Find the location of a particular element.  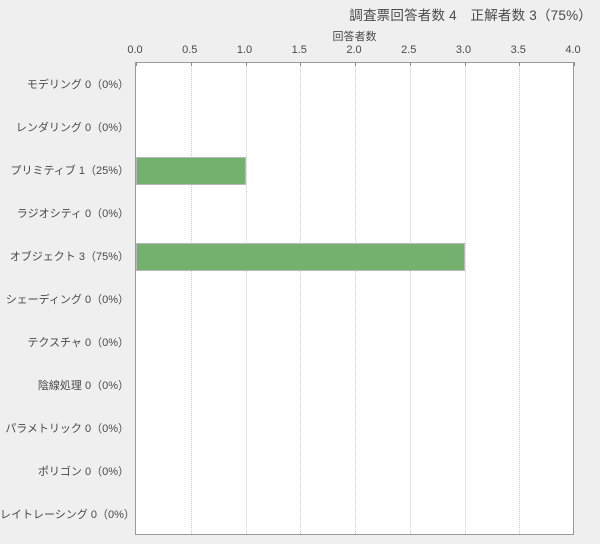

y-tick-label: テクスチャ 0（0%） is located at coordinates (78, 342).